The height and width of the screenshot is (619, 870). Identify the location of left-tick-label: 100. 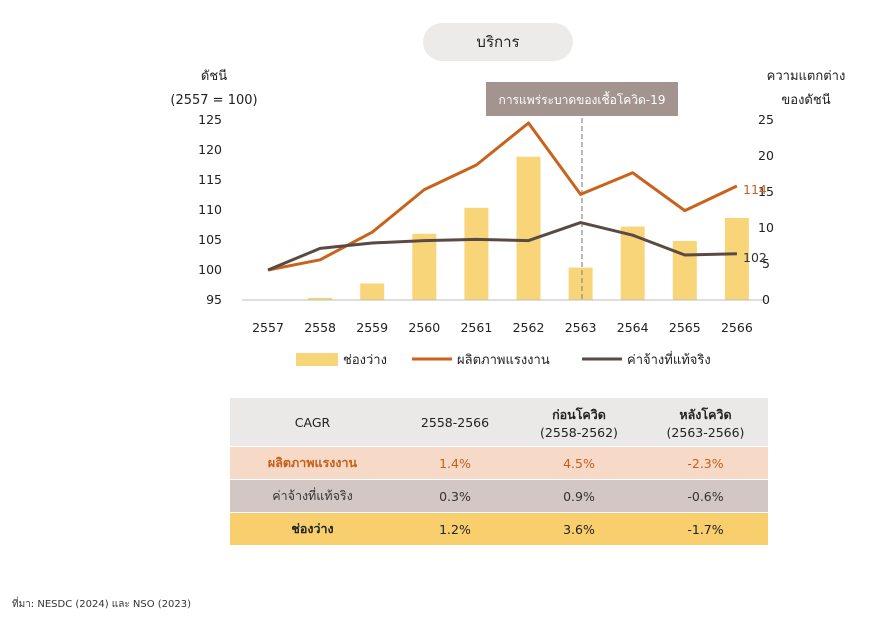
(210, 269).